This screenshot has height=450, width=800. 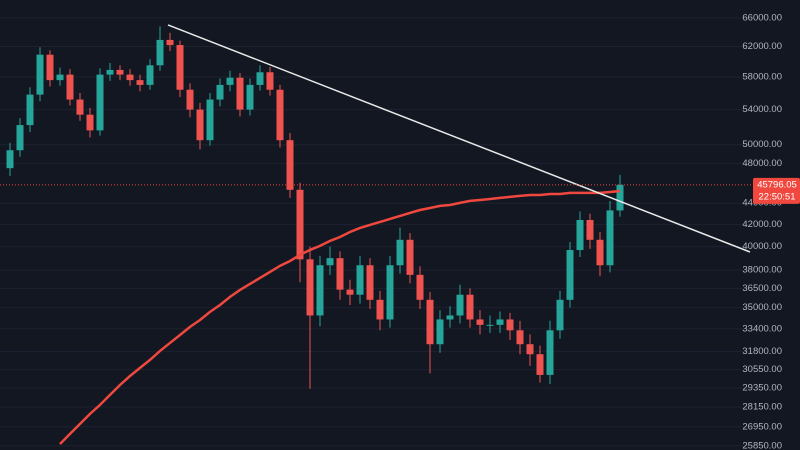 What do you see at coordinates (762, 351) in the screenshot?
I see `y-tick-label: 31800.00` at bounding box center [762, 351].